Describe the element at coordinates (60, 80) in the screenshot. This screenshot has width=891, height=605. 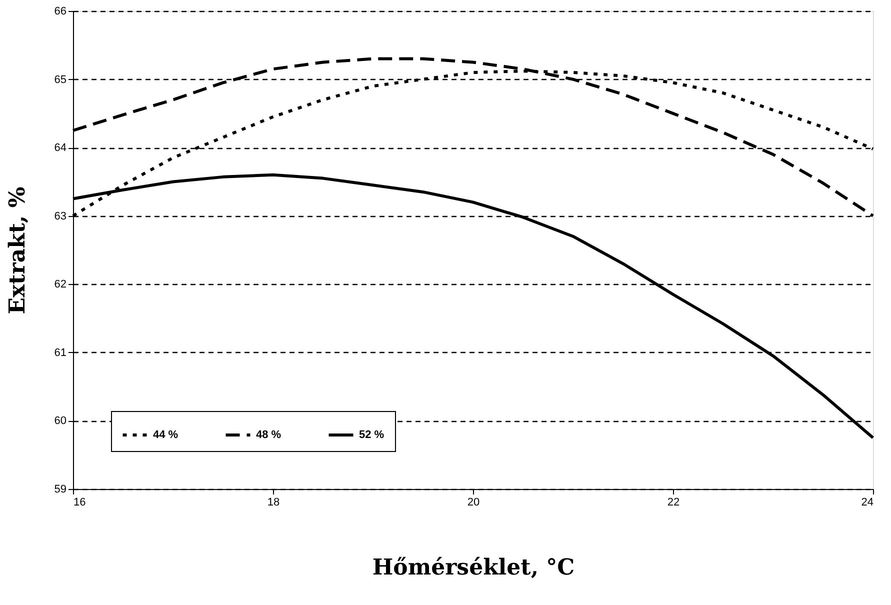
I see `y-tick-label: 65` at that location.